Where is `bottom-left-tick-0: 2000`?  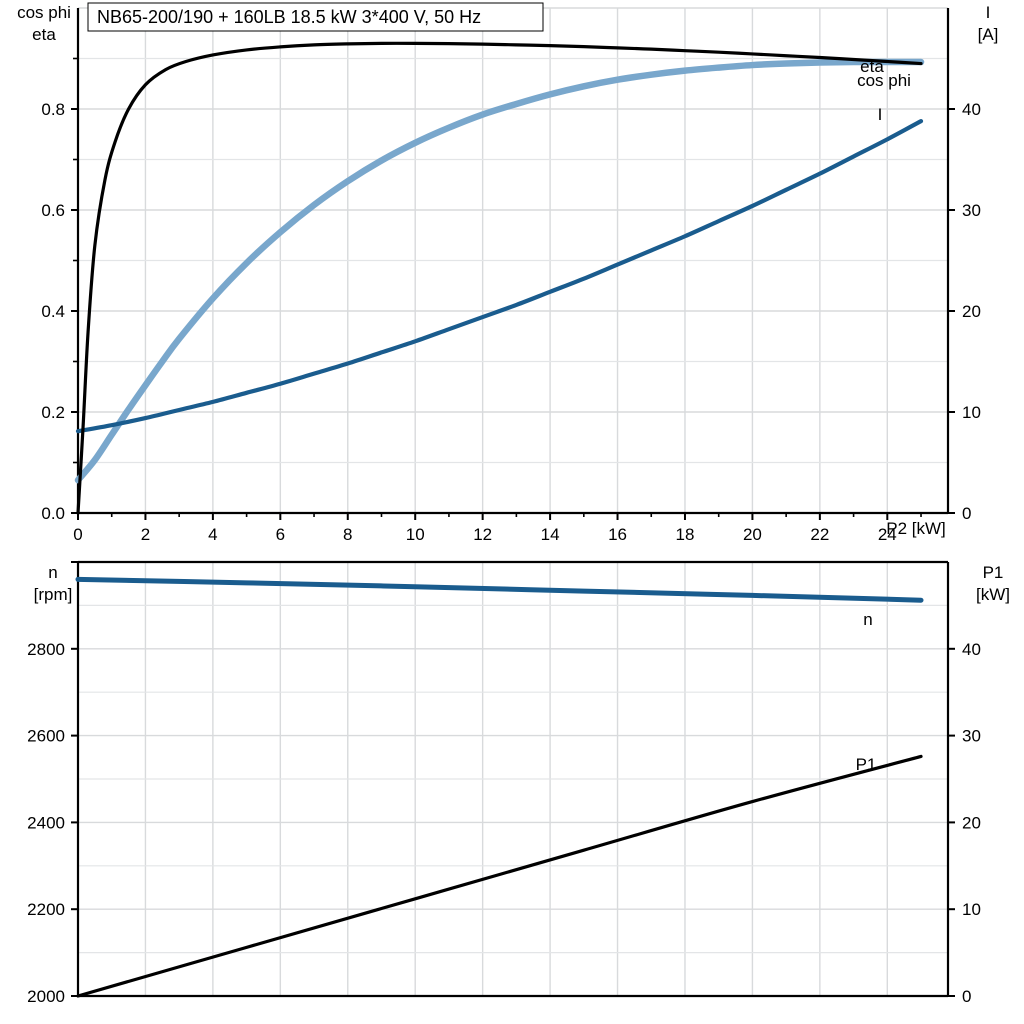 bottom-left-tick-0: 2000 is located at coordinates (46, 996).